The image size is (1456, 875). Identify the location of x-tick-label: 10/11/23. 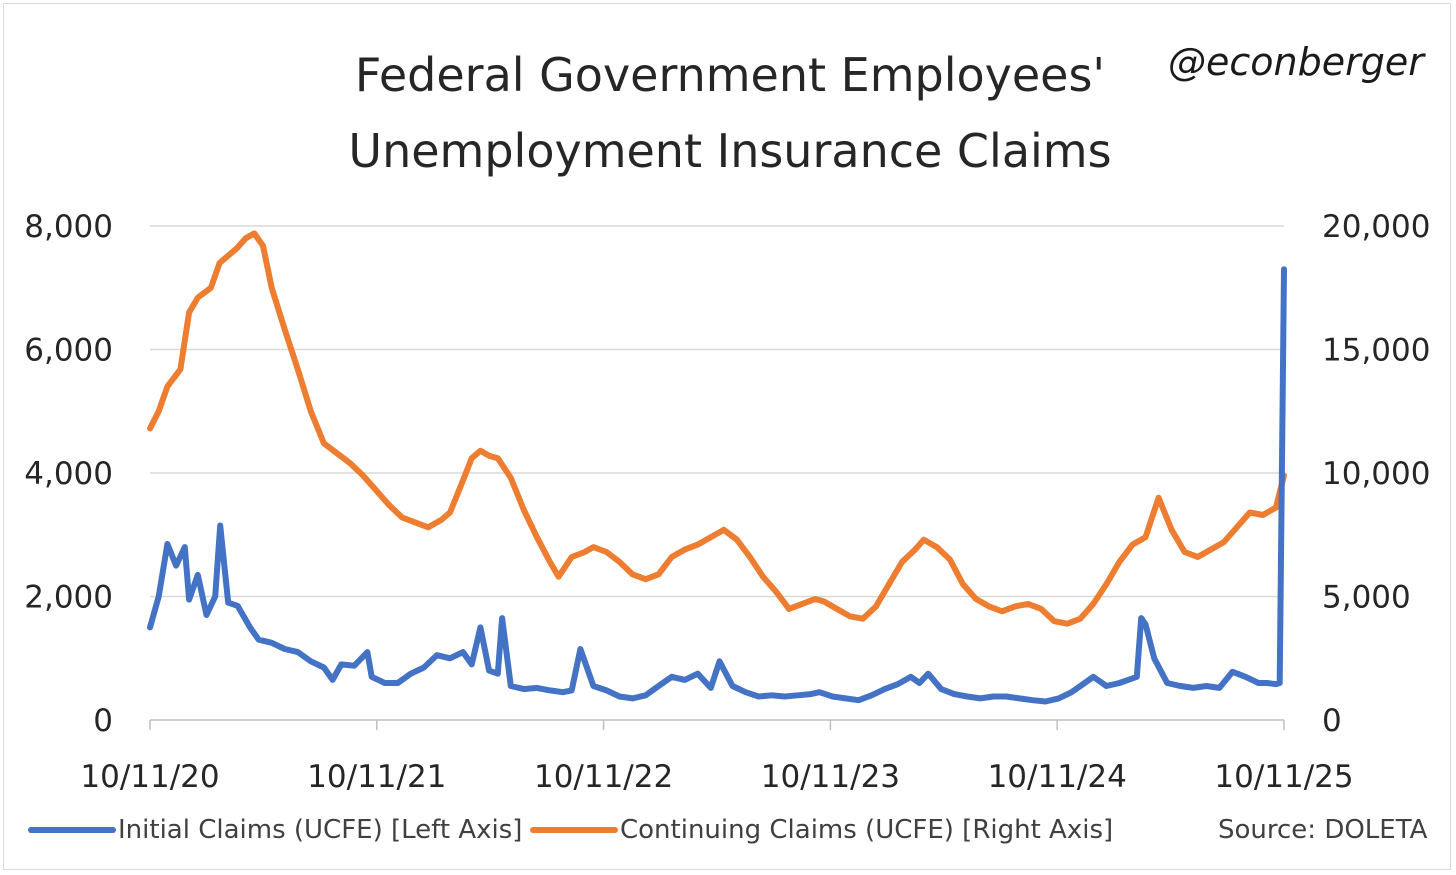
(830, 777).